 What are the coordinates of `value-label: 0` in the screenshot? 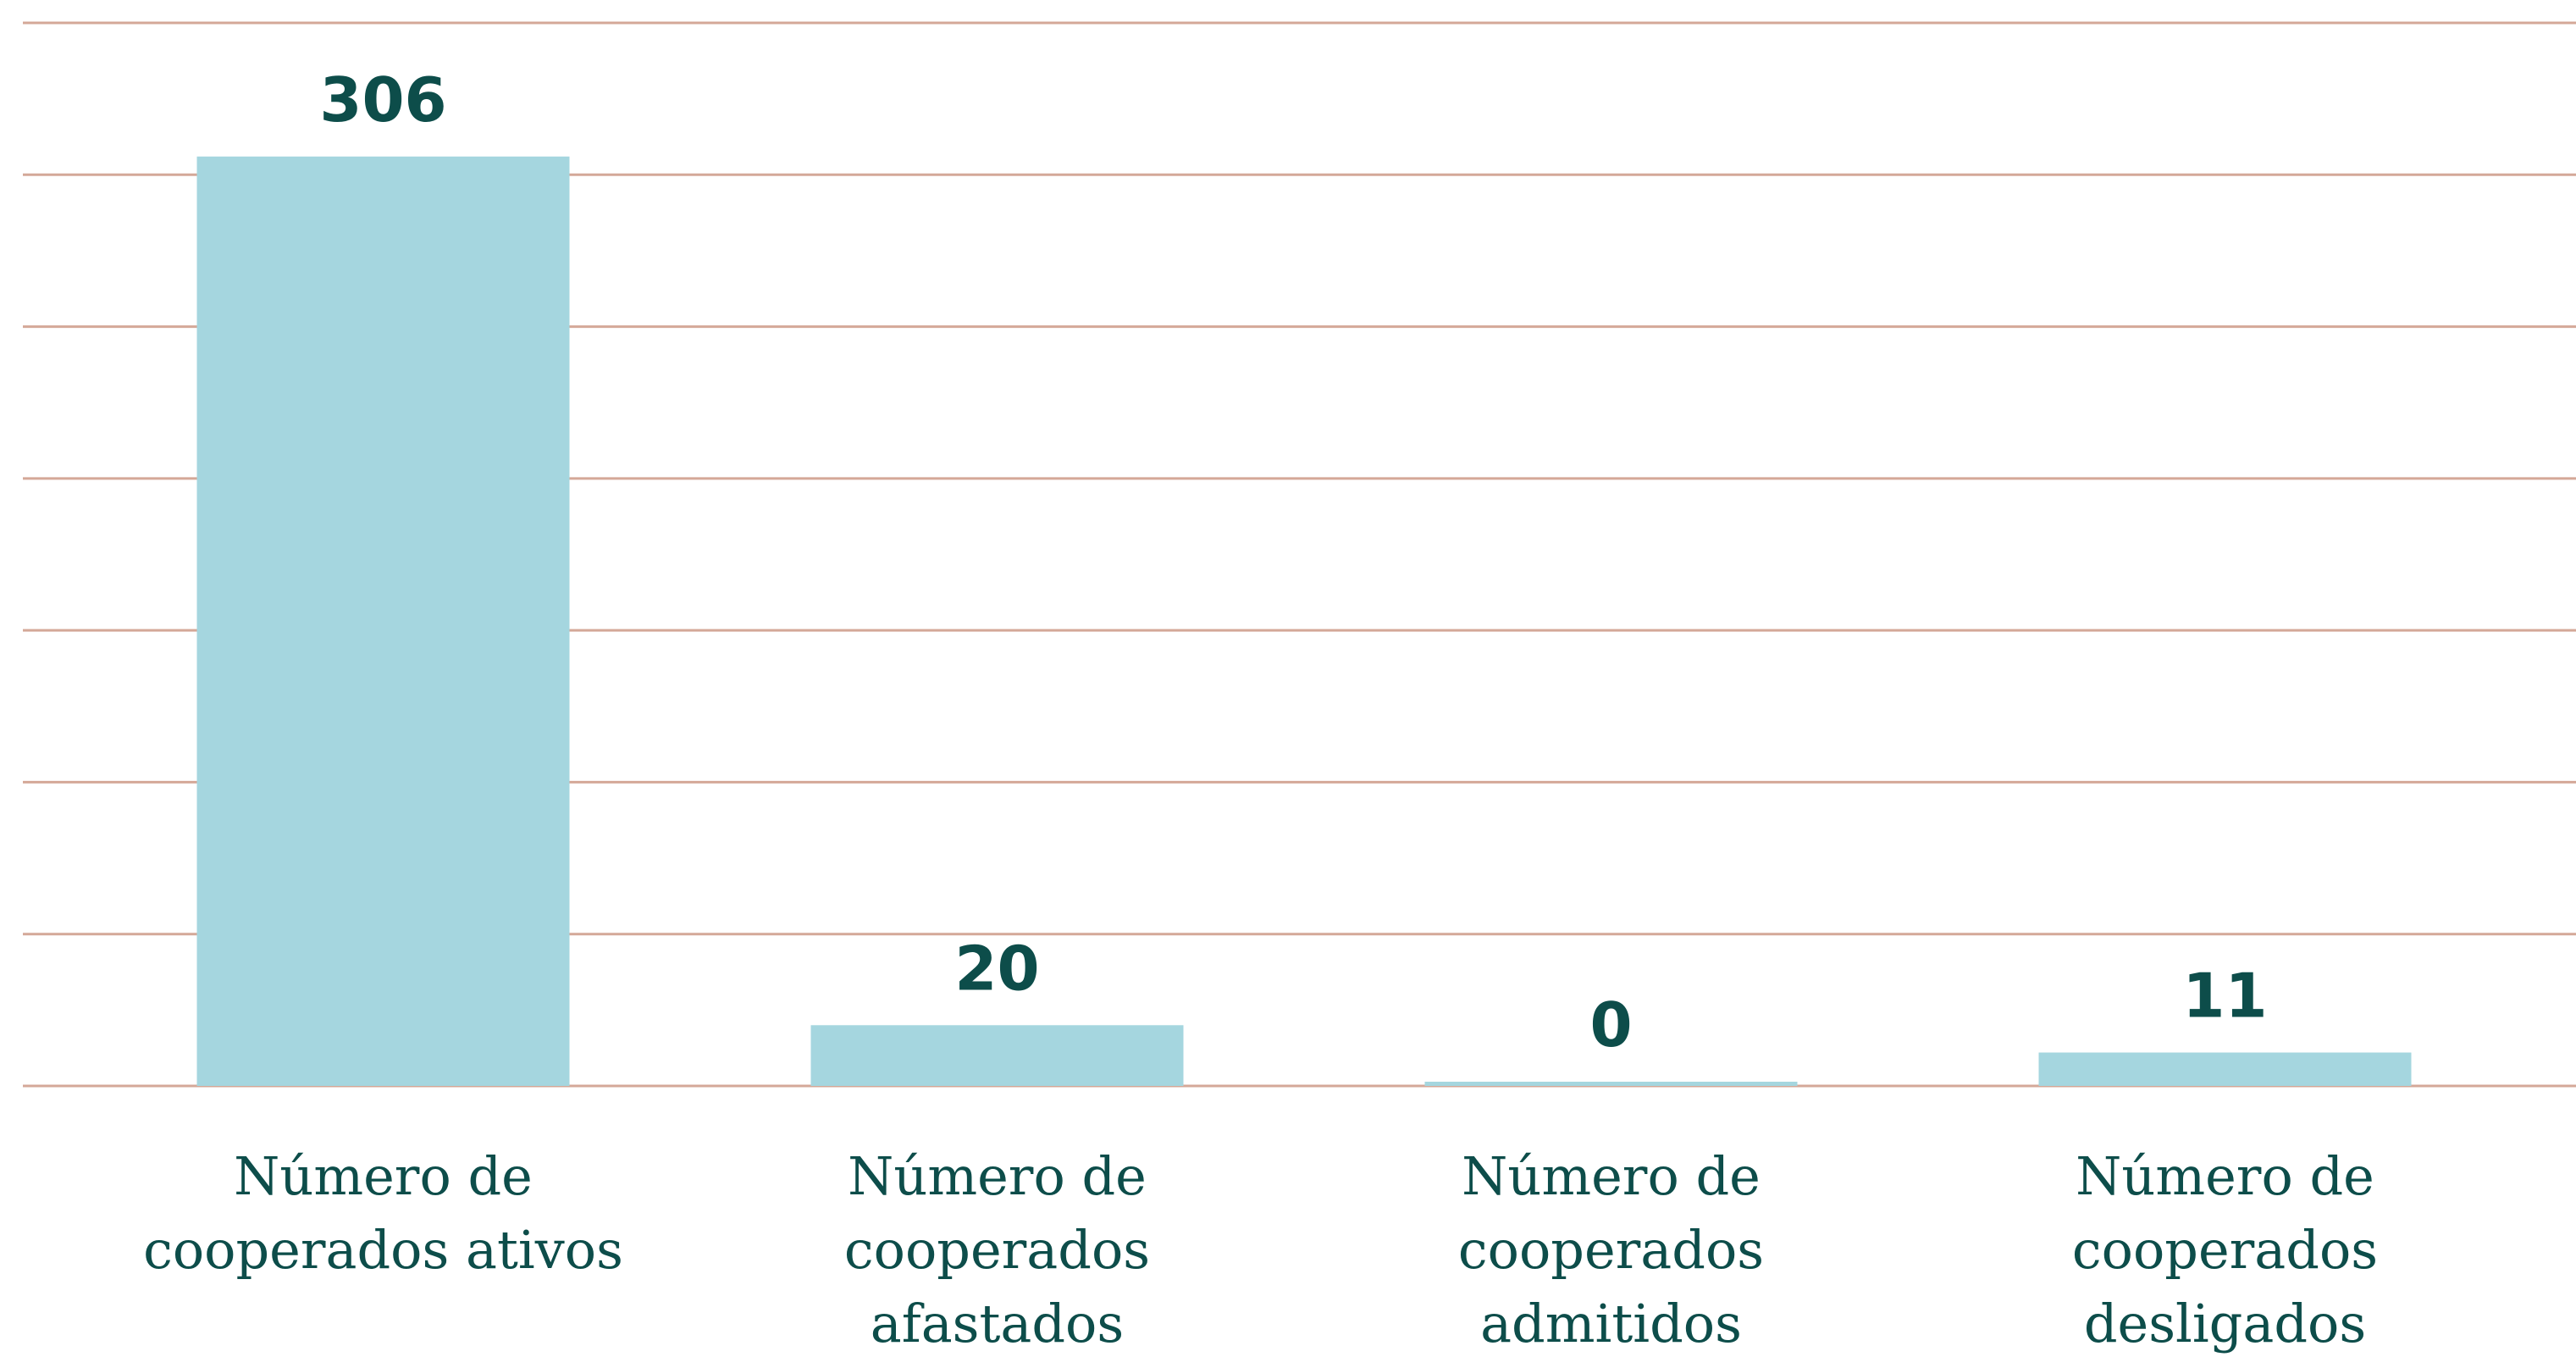 It's located at (1610, 1025).